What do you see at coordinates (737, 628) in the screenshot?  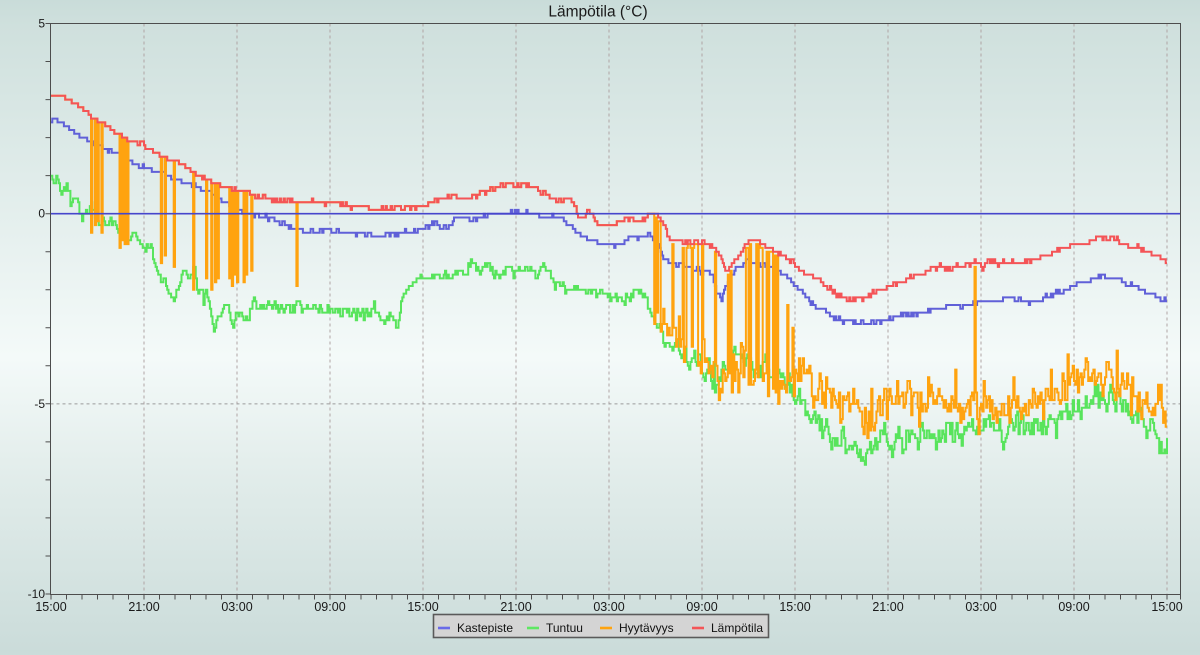 I see `svg-text: Lämpötila` at bounding box center [737, 628].